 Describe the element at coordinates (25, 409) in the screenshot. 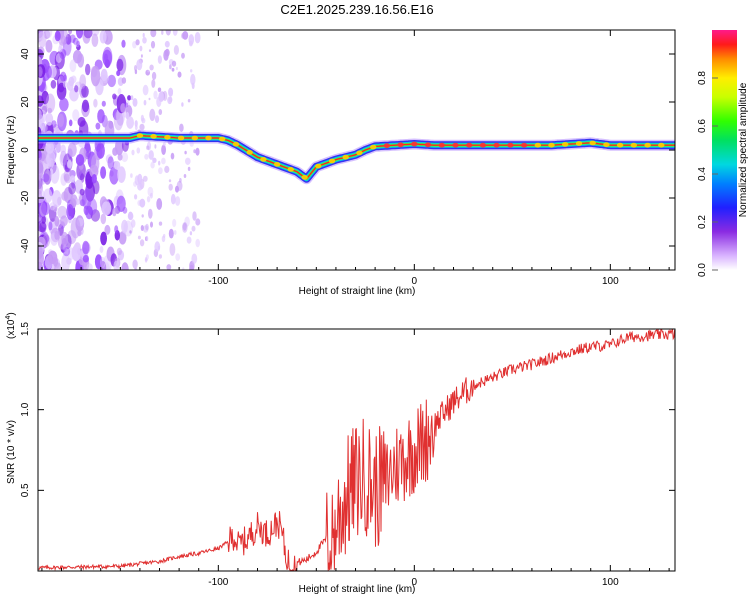

I see `y-tick-label: 1.0` at that location.